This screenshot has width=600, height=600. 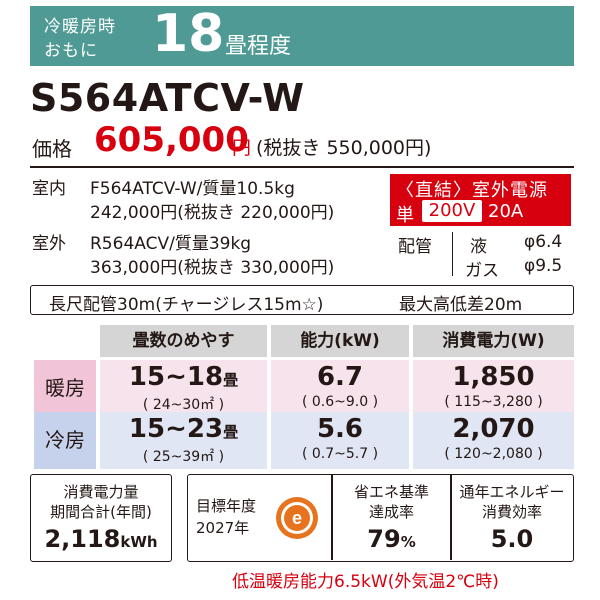 I want to click on price-tax-note: (税抜き 550,000円), so click(x=344, y=148).